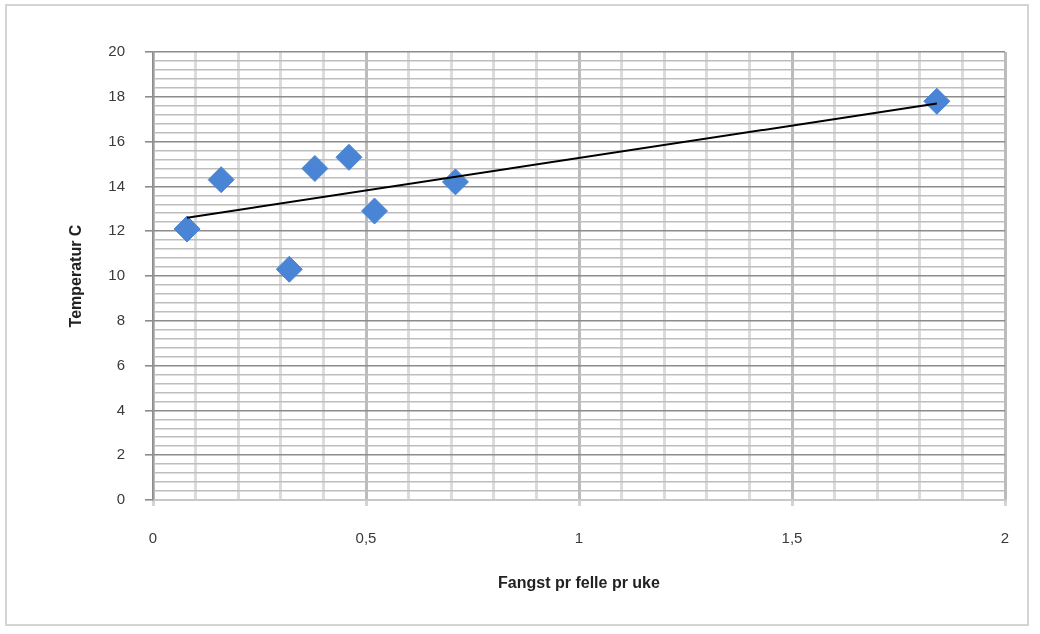 The height and width of the screenshot is (634, 1040). I want to click on y-tick-label: 8, so click(120, 319).